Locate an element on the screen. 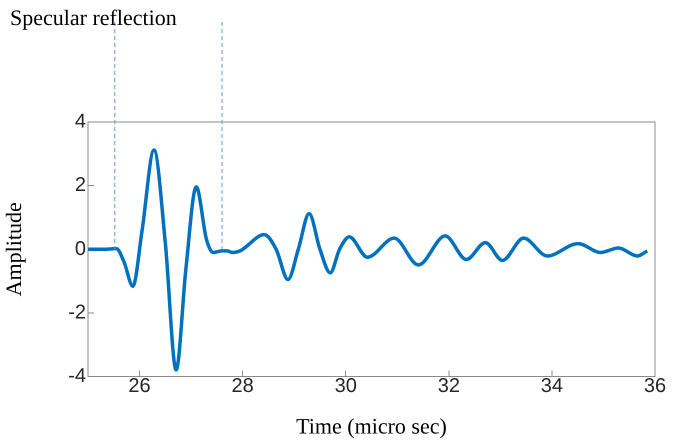  y-axis-title: Amplitude is located at coordinates (13, 249).